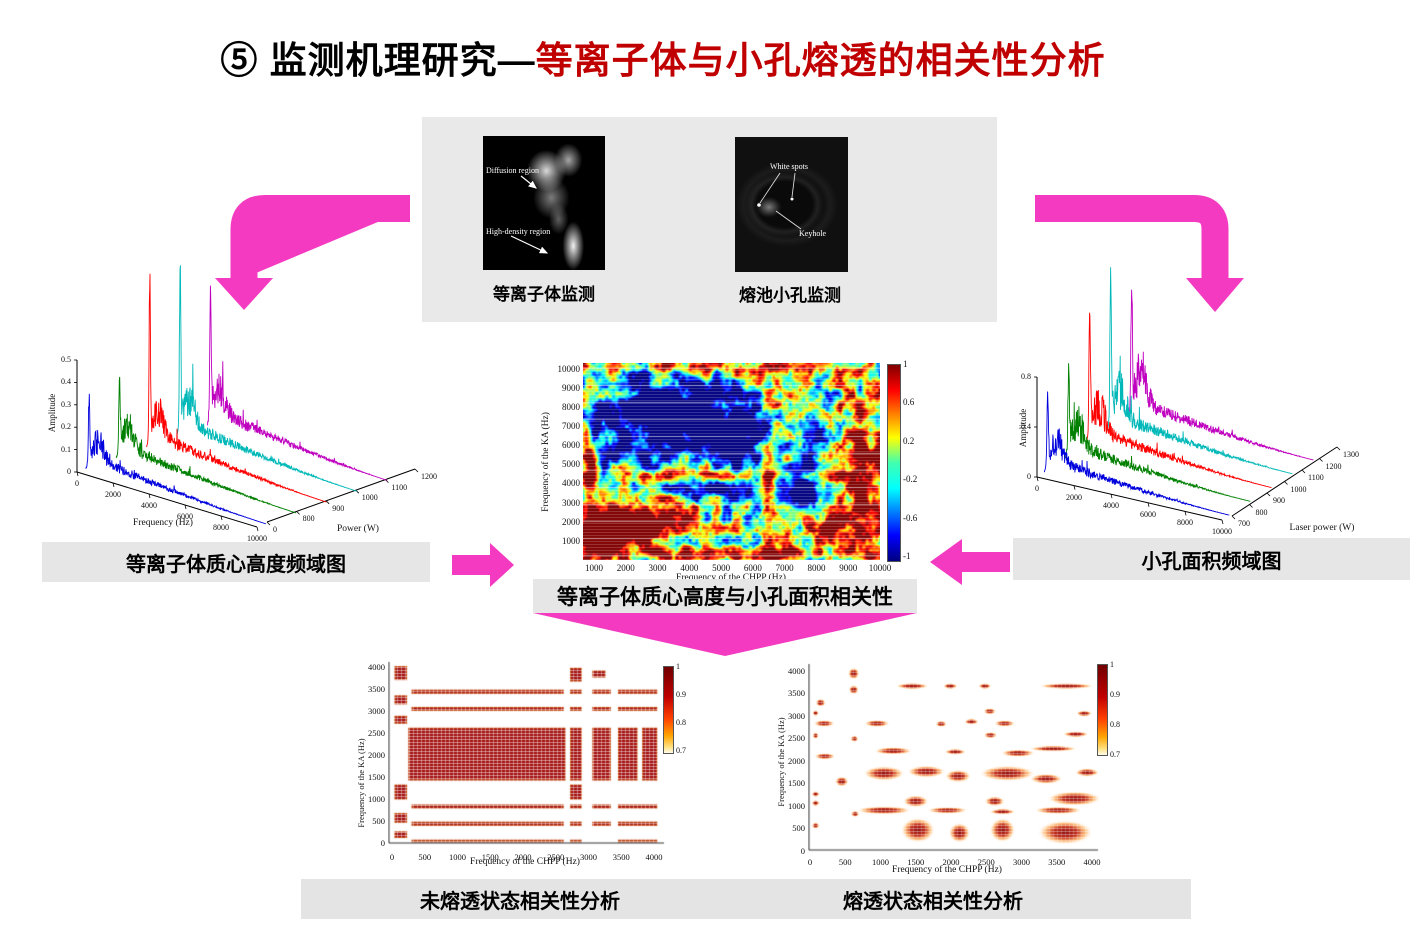 The height and width of the screenshot is (936, 1427). What do you see at coordinates (457, 857) in the screenshot?
I see `xtick-label: 1000` at bounding box center [457, 857].